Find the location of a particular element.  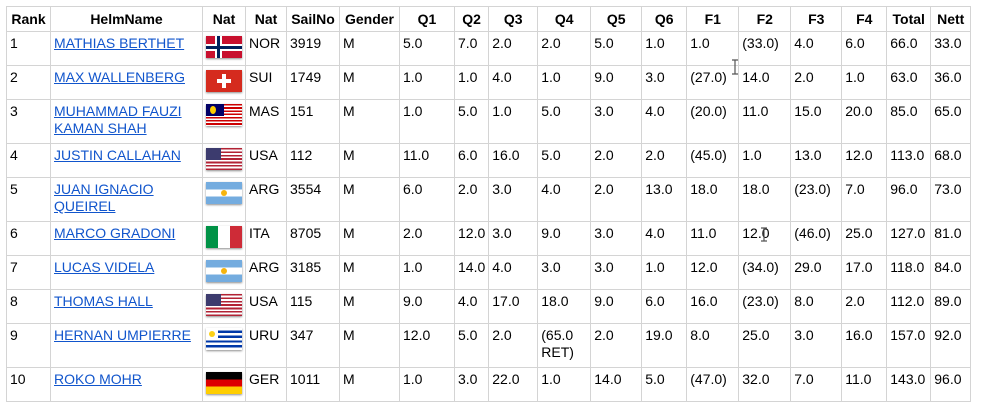

nat-cell: NOR is located at coordinates (266, 48).